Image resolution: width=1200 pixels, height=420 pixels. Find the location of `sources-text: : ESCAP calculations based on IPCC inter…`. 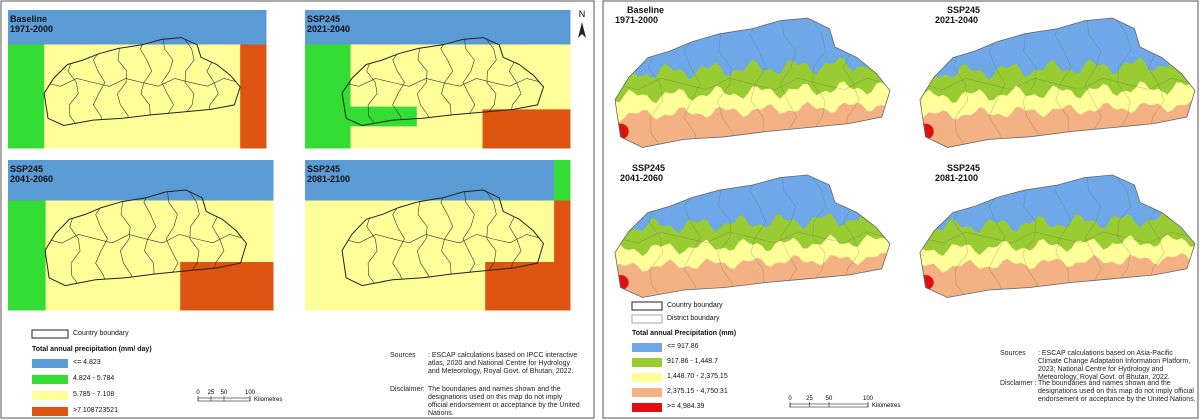

sources-text: : ESCAP calculations based on IPCC inter… is located at coordinates (503, 363).